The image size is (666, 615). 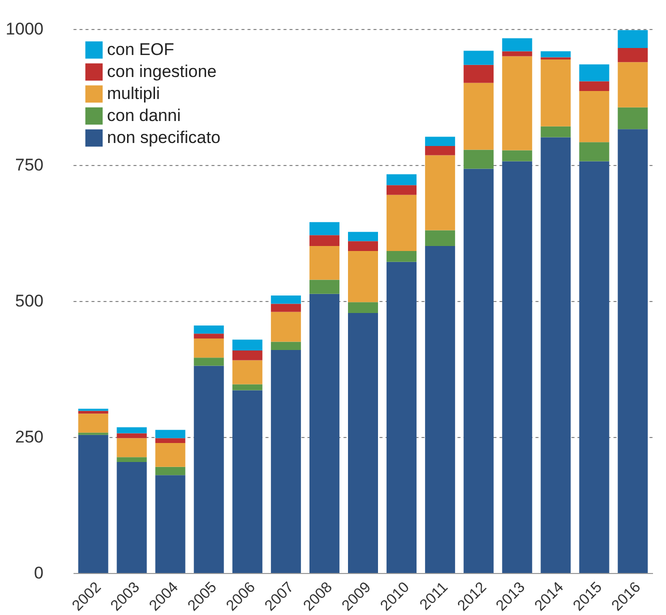 What do you see at coordinates (163, 137) in the screenshot?
I see `legend-label: non specificato` at bounding box center [163, 137].